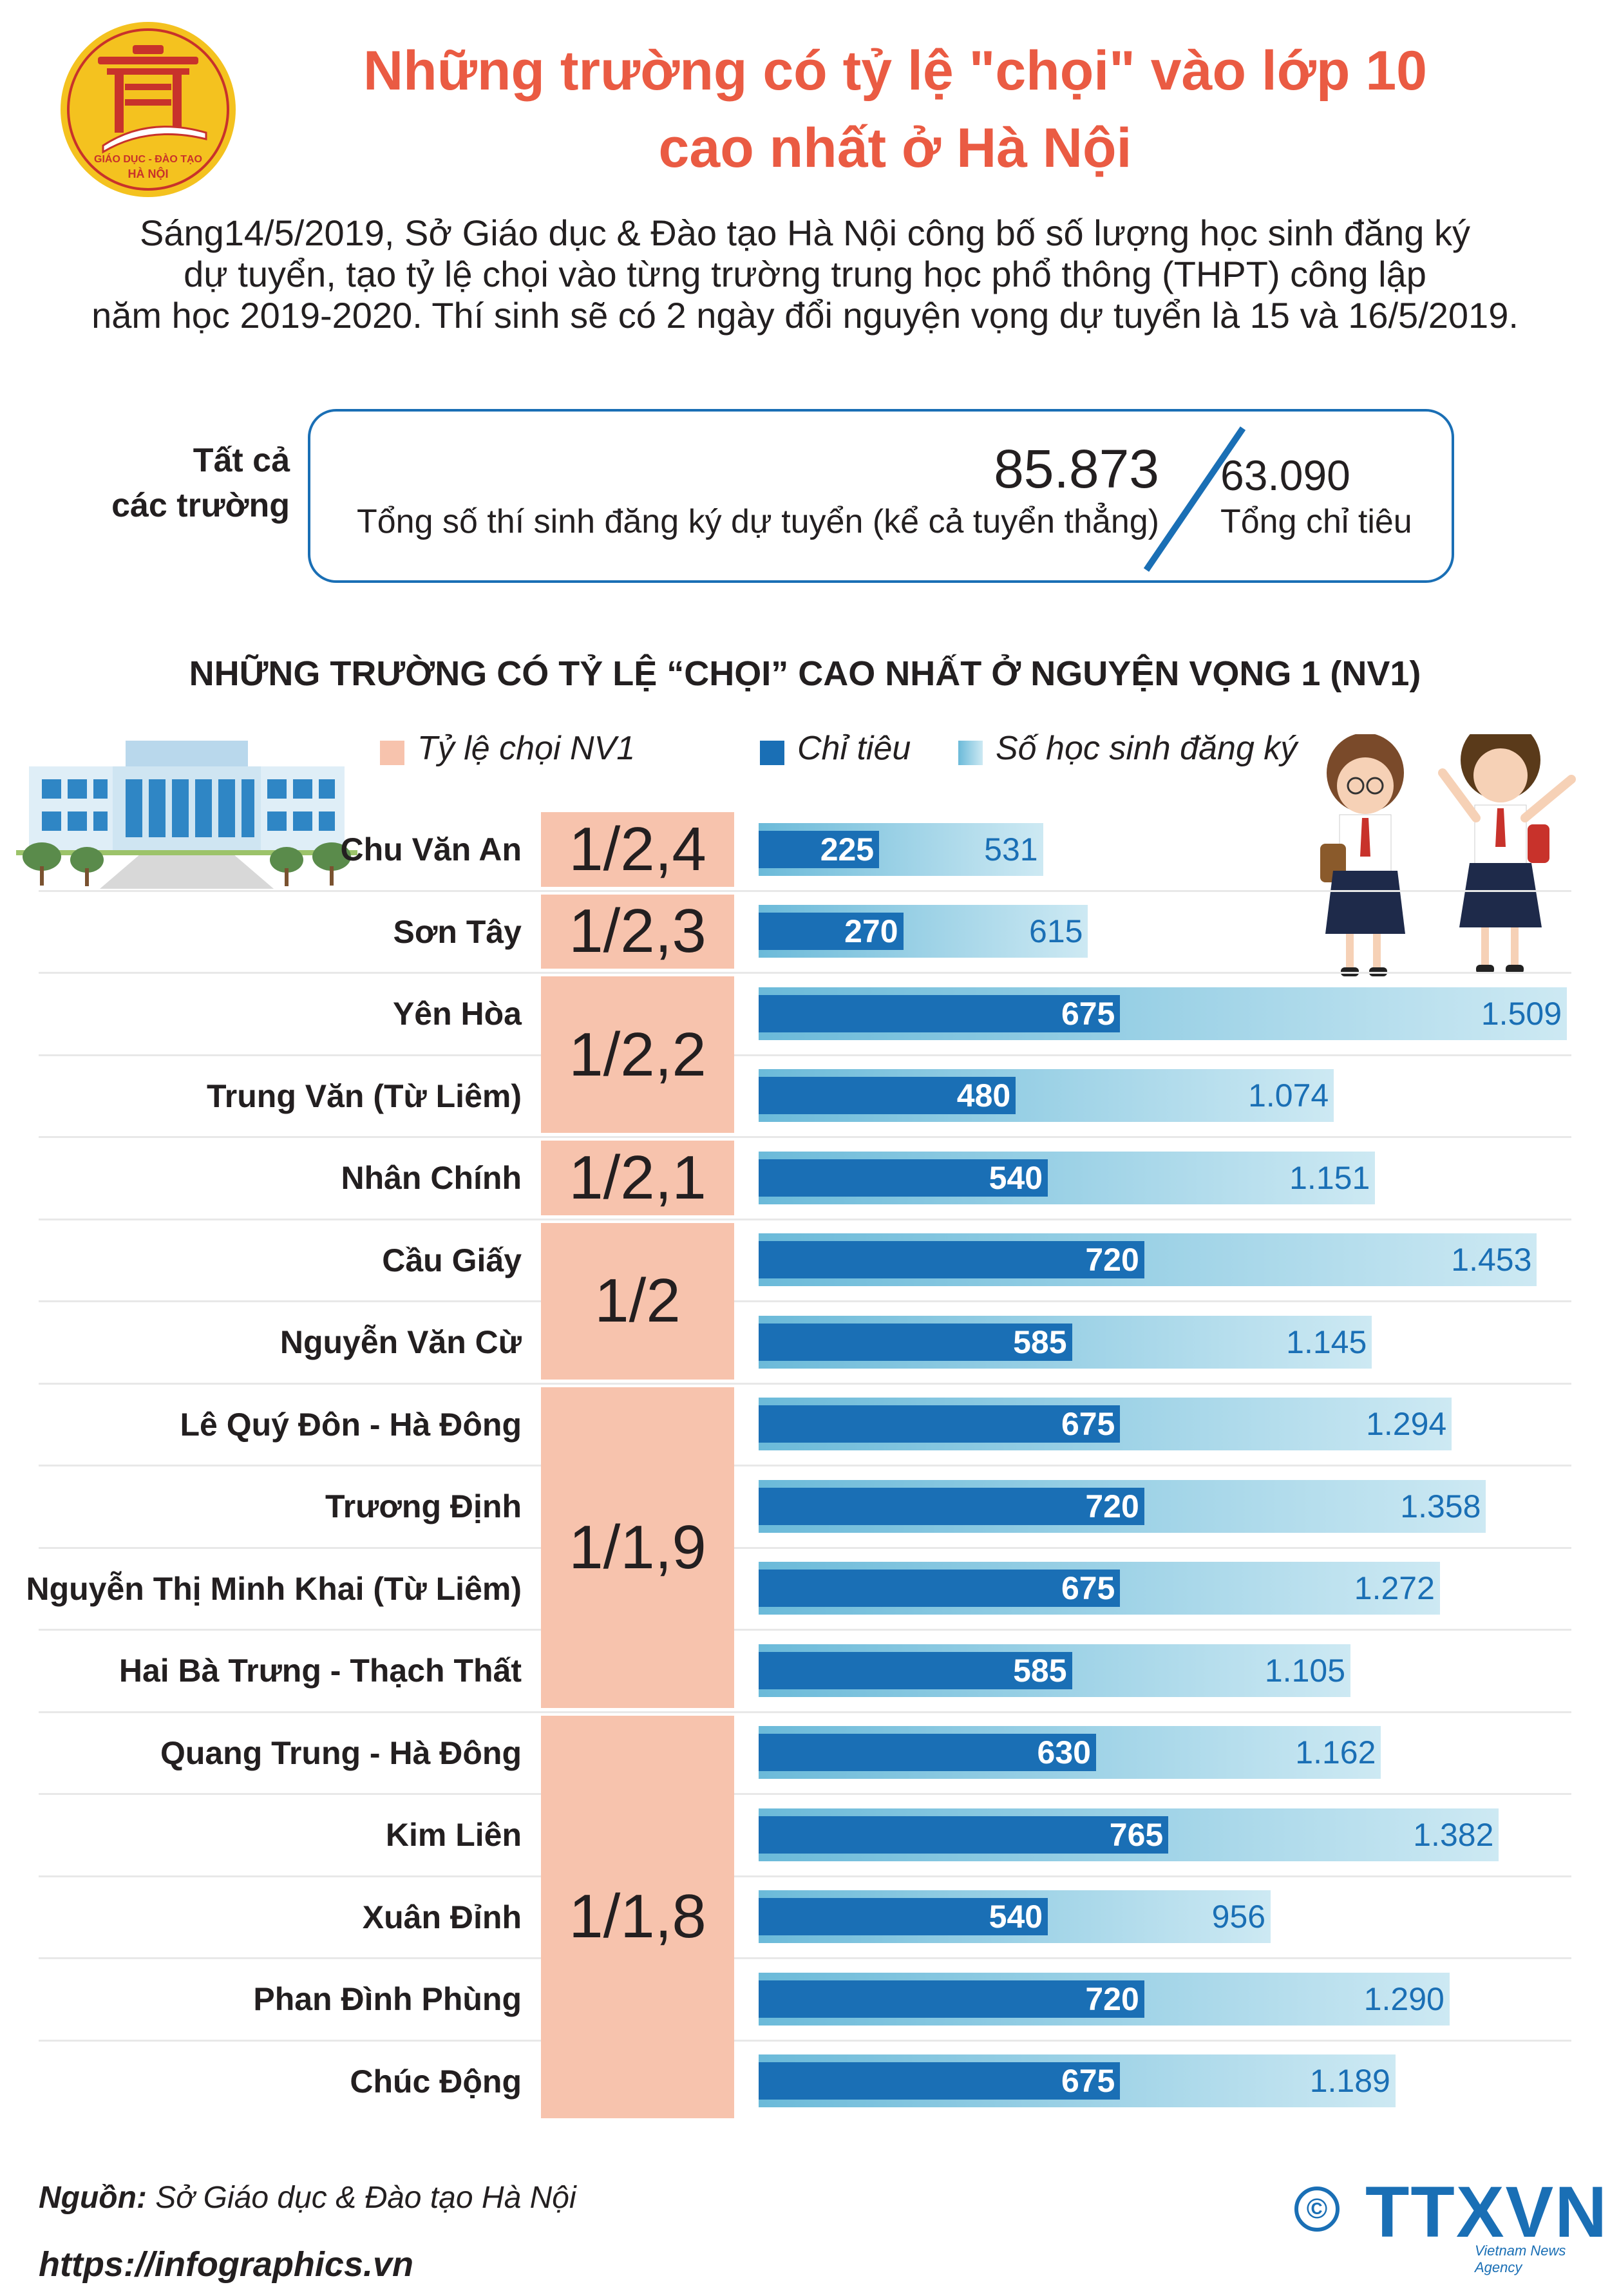  Describe the element at coordinates (1521, 1014) in the screenshot. I see `registered-value-label: 1.509` at that location.